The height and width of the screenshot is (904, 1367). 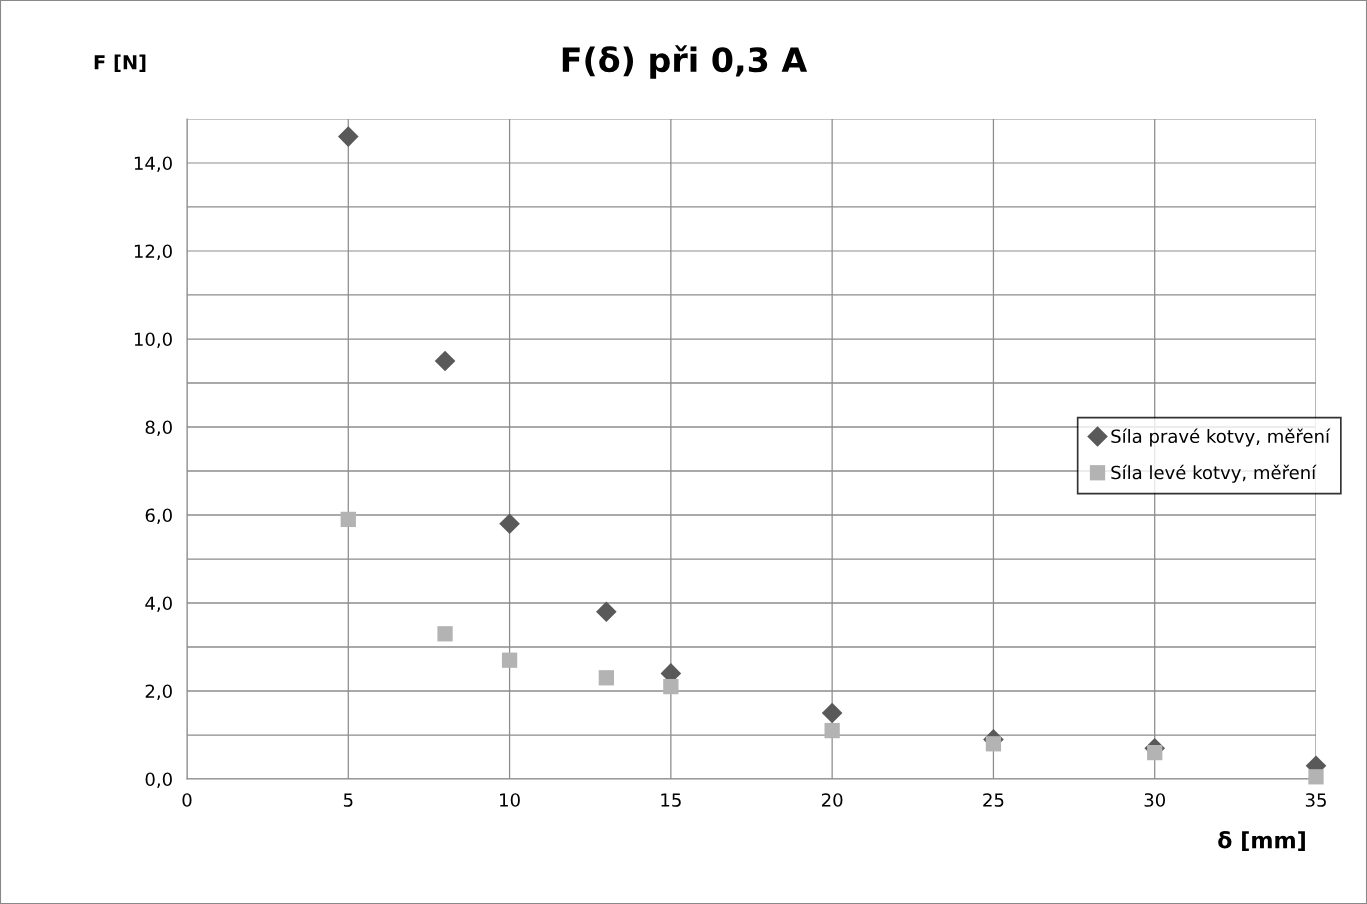 I want to click on legend-label: Síla levé kotvy, měření, so click(x=1214, y=473).